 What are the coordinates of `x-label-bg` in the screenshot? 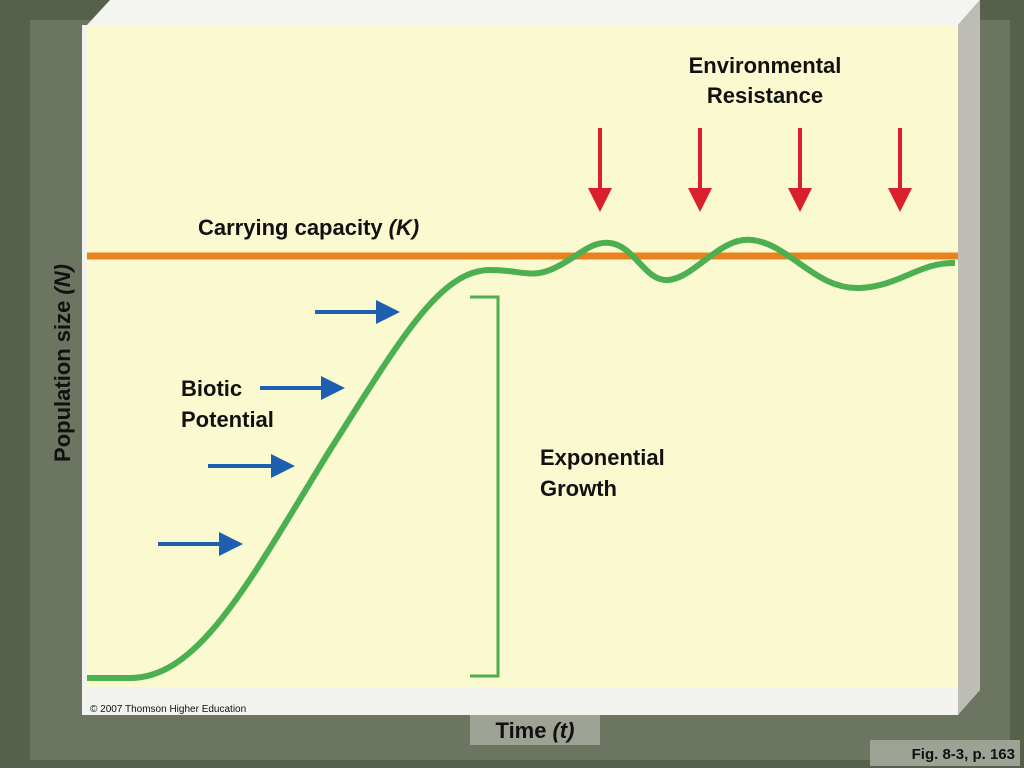 It's located at (535, 730).